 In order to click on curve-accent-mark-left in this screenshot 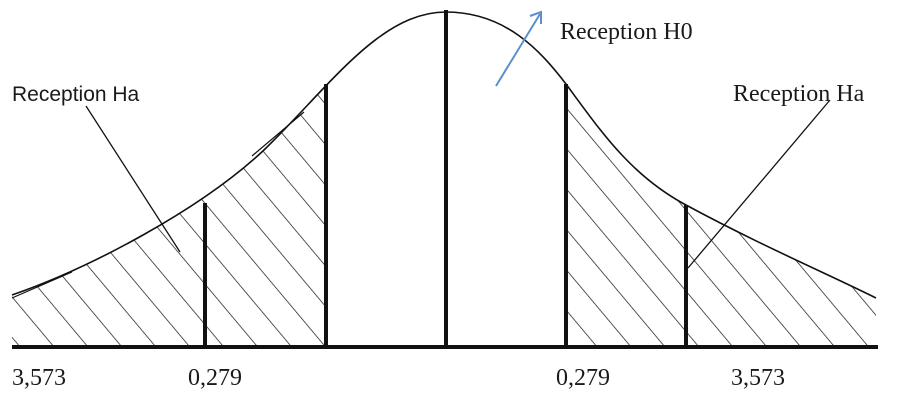, I will do `click(42, 285)`.